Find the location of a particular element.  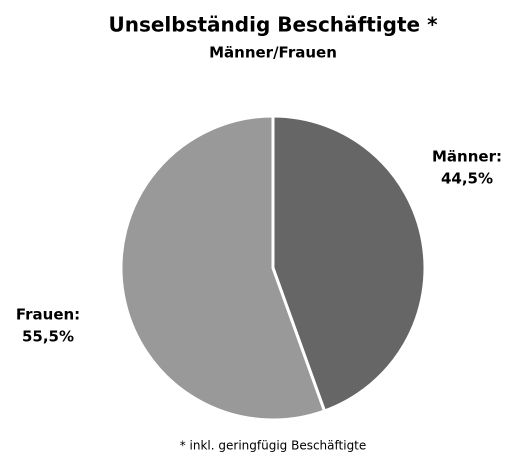

chart-subtitle: Männer/Frauen is located at coordinates (273, 53).